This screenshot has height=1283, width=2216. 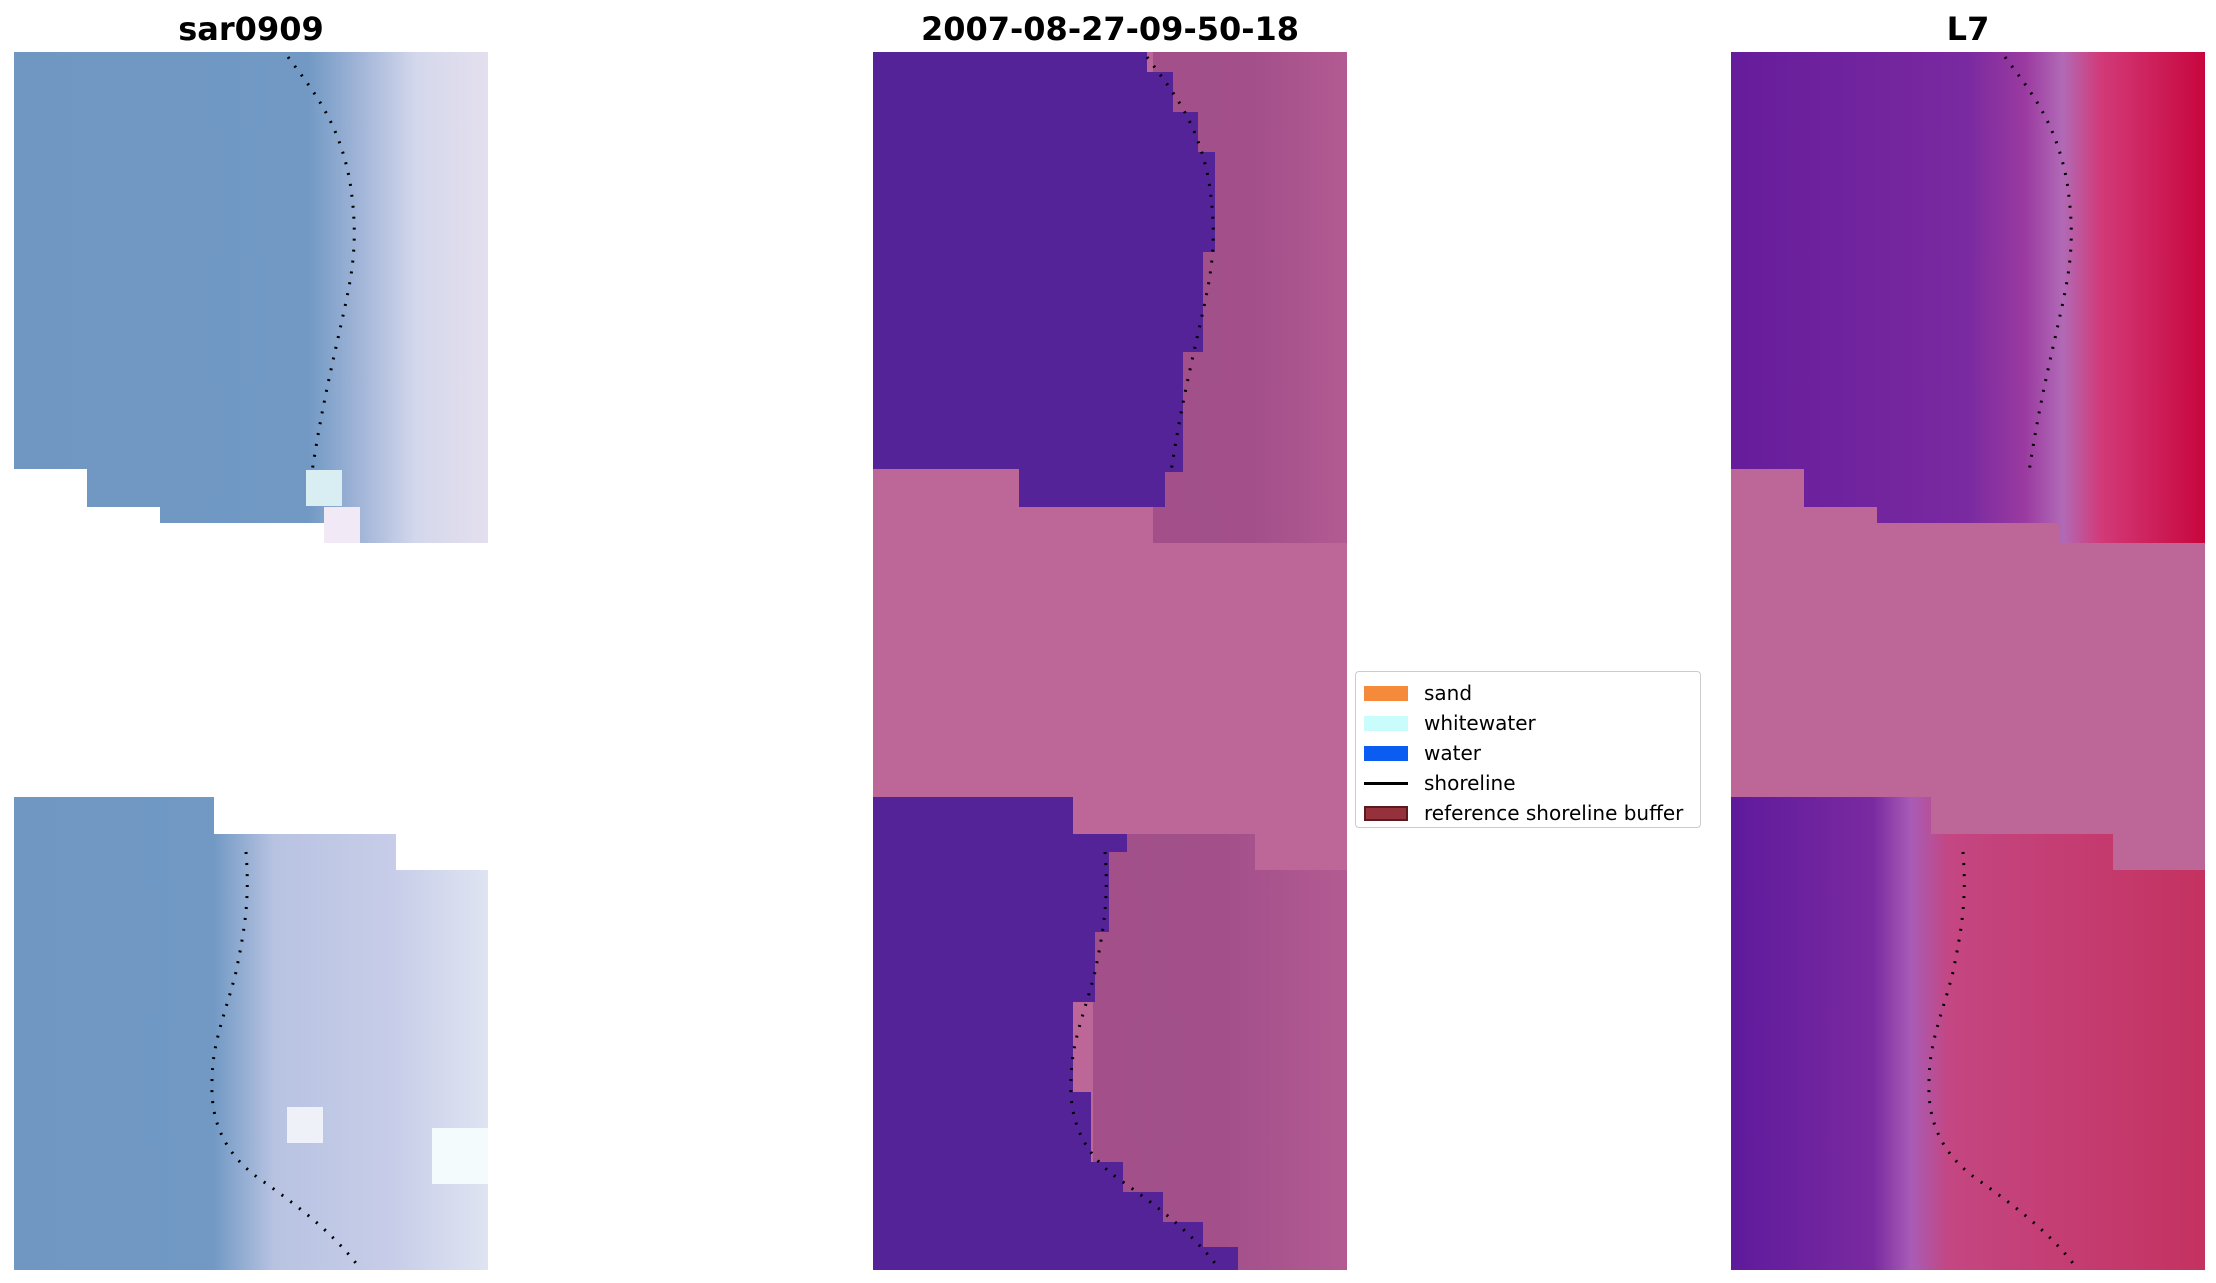 I want to click on legend-label: water, so click(x=1452, y=753).